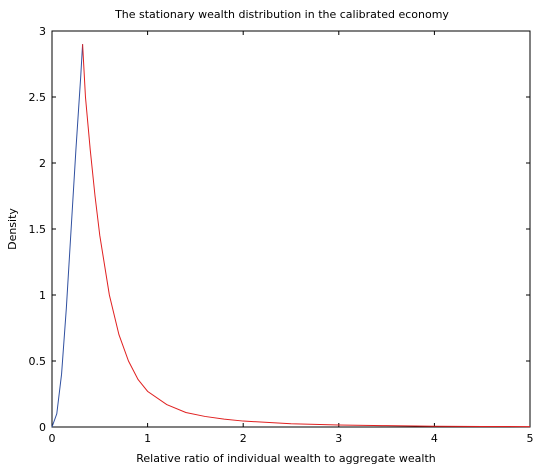 This screenshot has width=533, height=467. What do you see at coordinates (42, 295) in the screenshot?
I see `y-tick-label: 1` at bounding box center [42, 295].